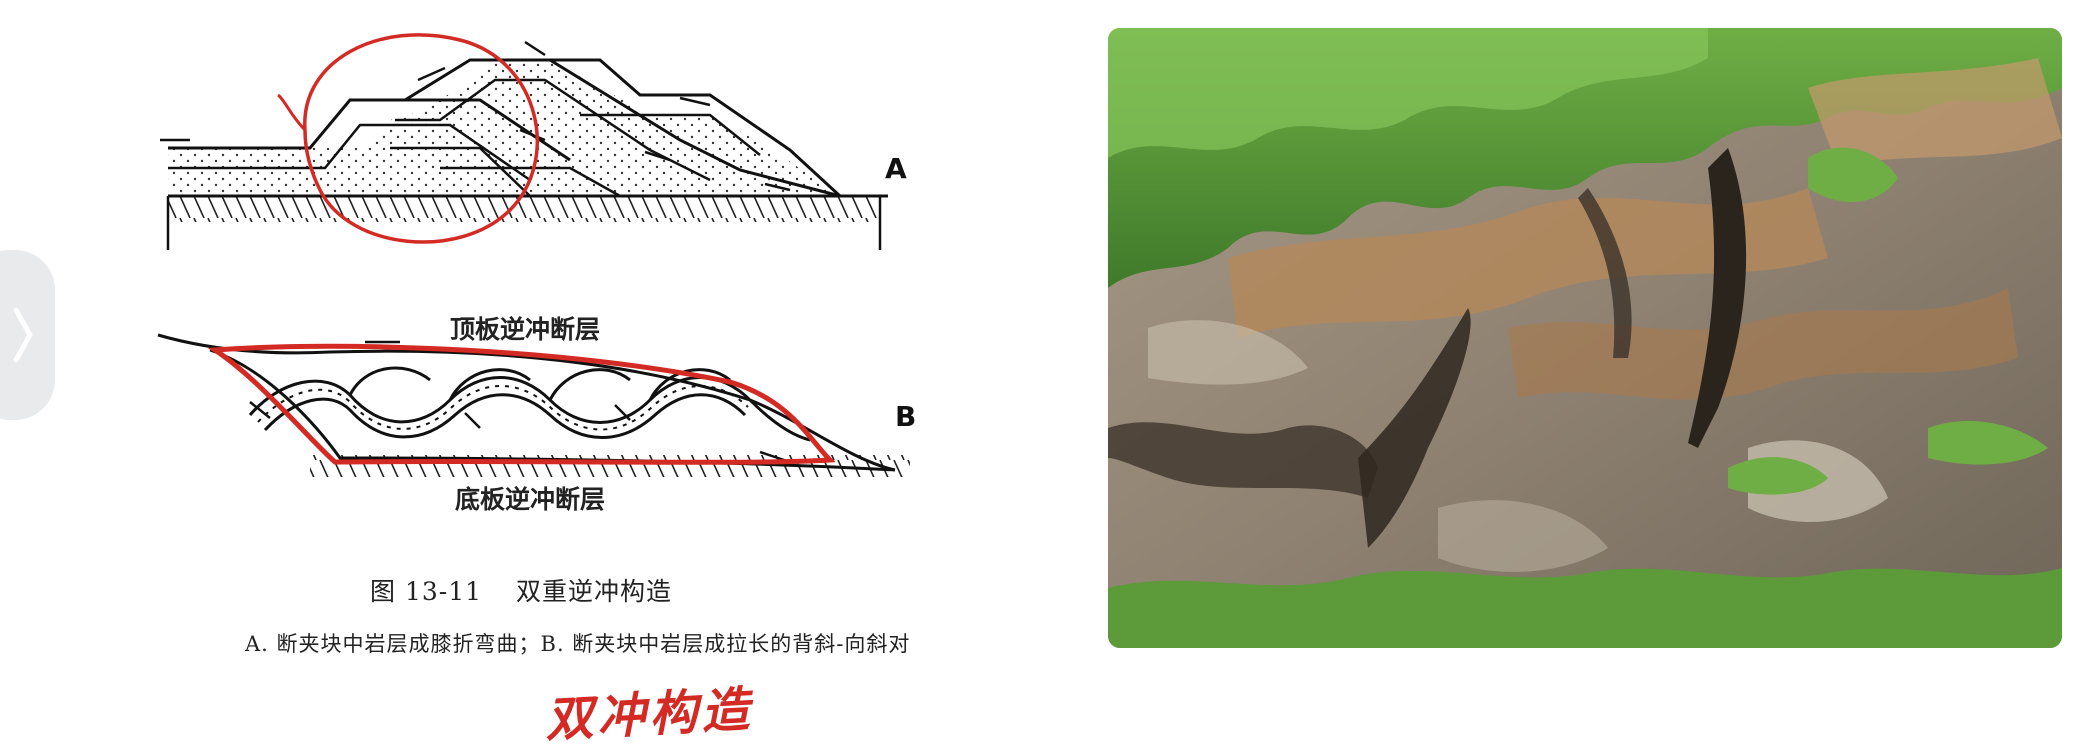  What do you see at coordinates (896, 168) in the screenshot?
I see `label-a: A` at bounding box center [896, 168].